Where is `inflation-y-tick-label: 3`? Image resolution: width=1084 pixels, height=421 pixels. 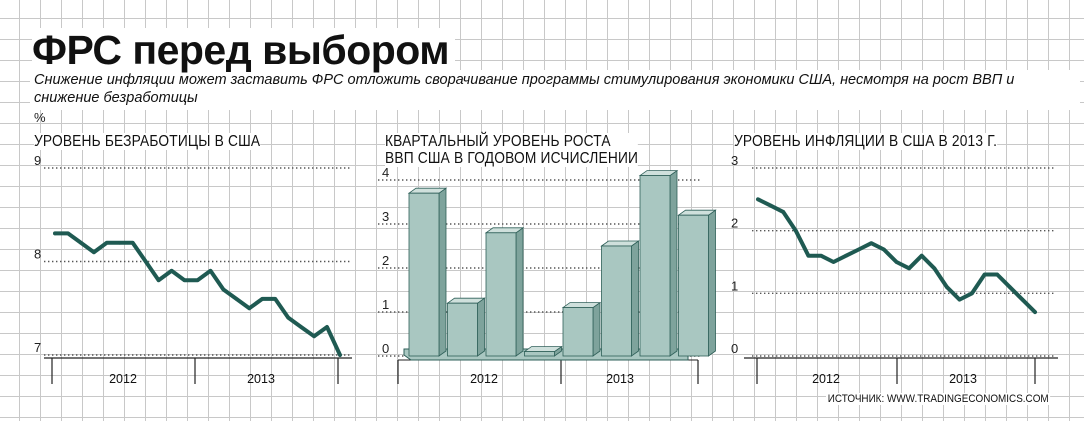
inflation-y-tick-label: 3 is located at coordinates (734, 160).